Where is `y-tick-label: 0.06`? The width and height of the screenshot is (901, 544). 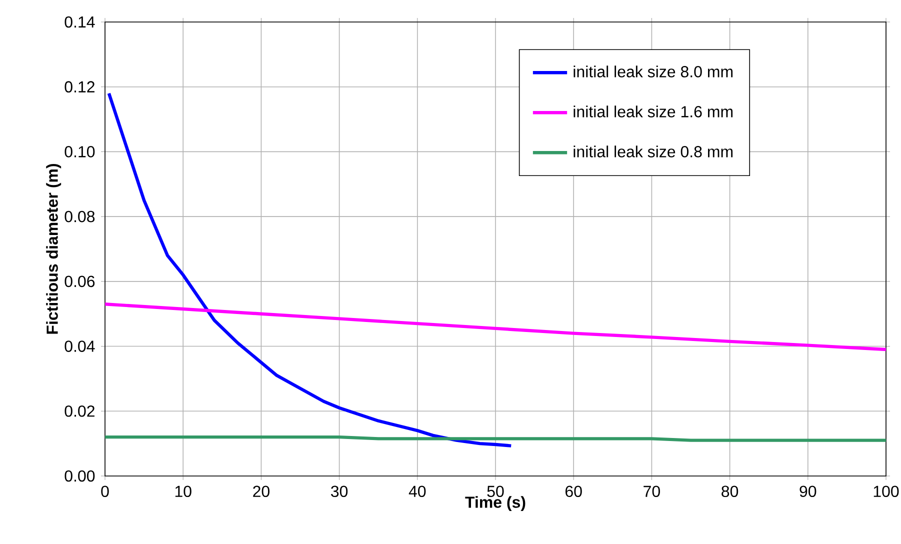 y-tick-label: 0.06 is located at coordinates (79, 282).